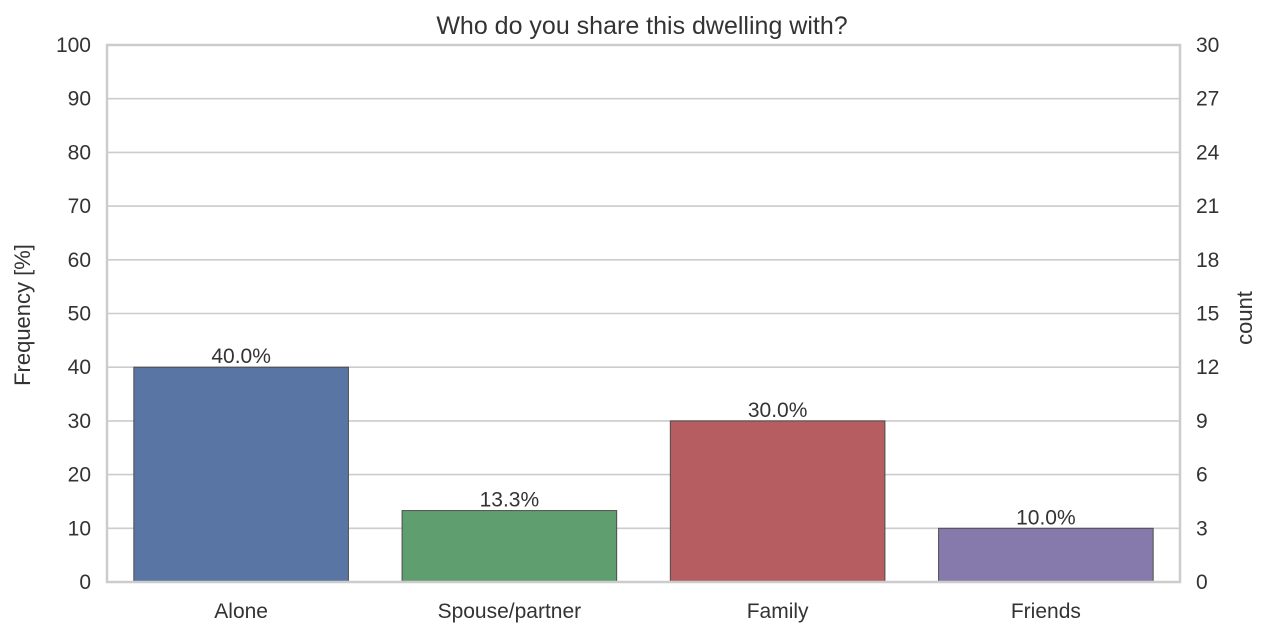 This screenshot has width=1265, height=633. I want to click on x-tick-label: Family, so click(778, 611).